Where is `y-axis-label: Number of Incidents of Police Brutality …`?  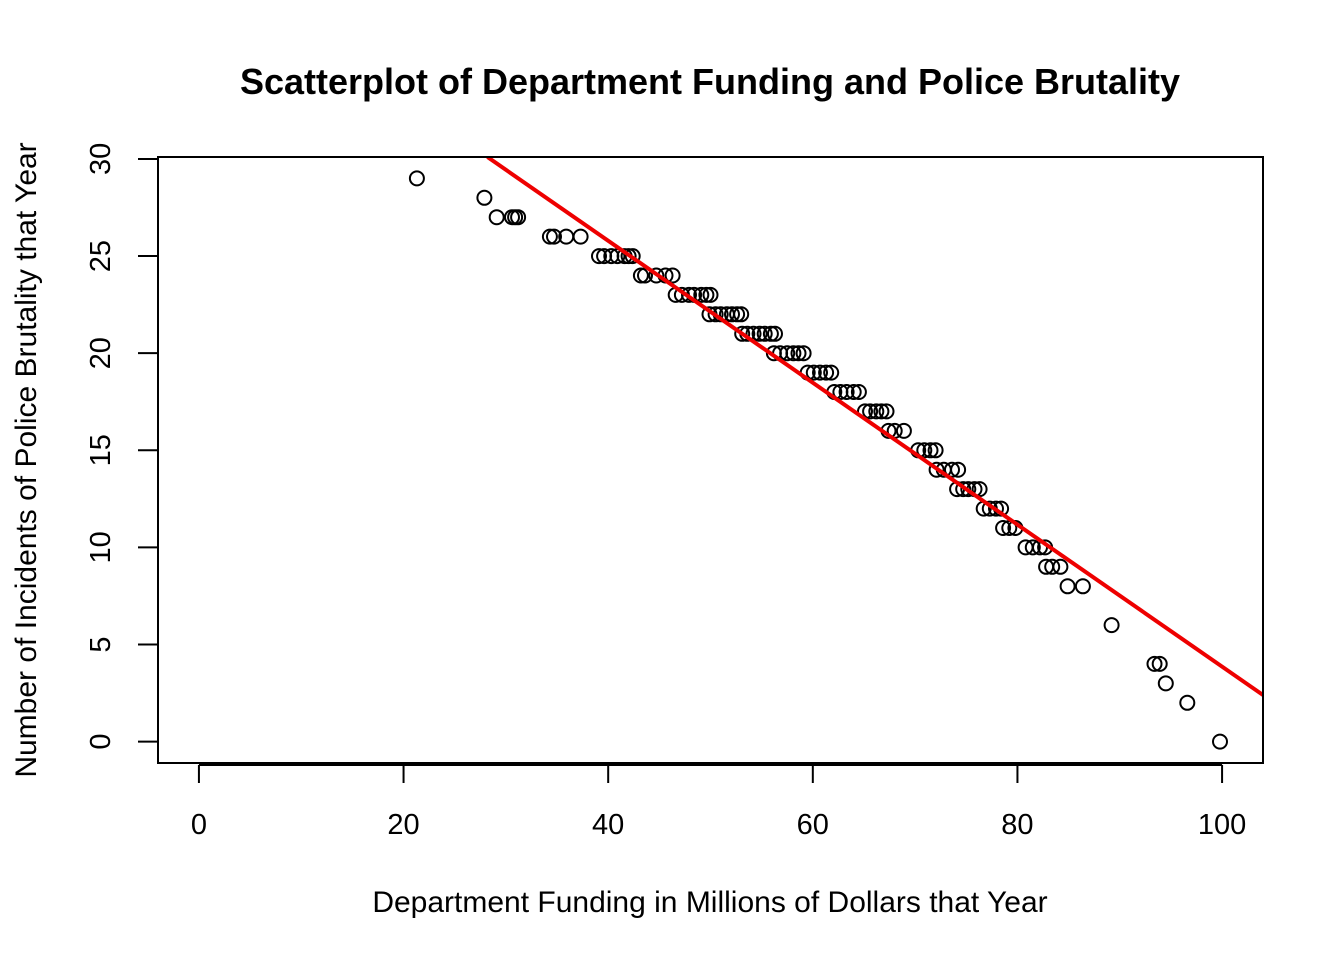
y-axis-label: Number of Incidents of Police Brutality … is located at coordinates (26, 459).